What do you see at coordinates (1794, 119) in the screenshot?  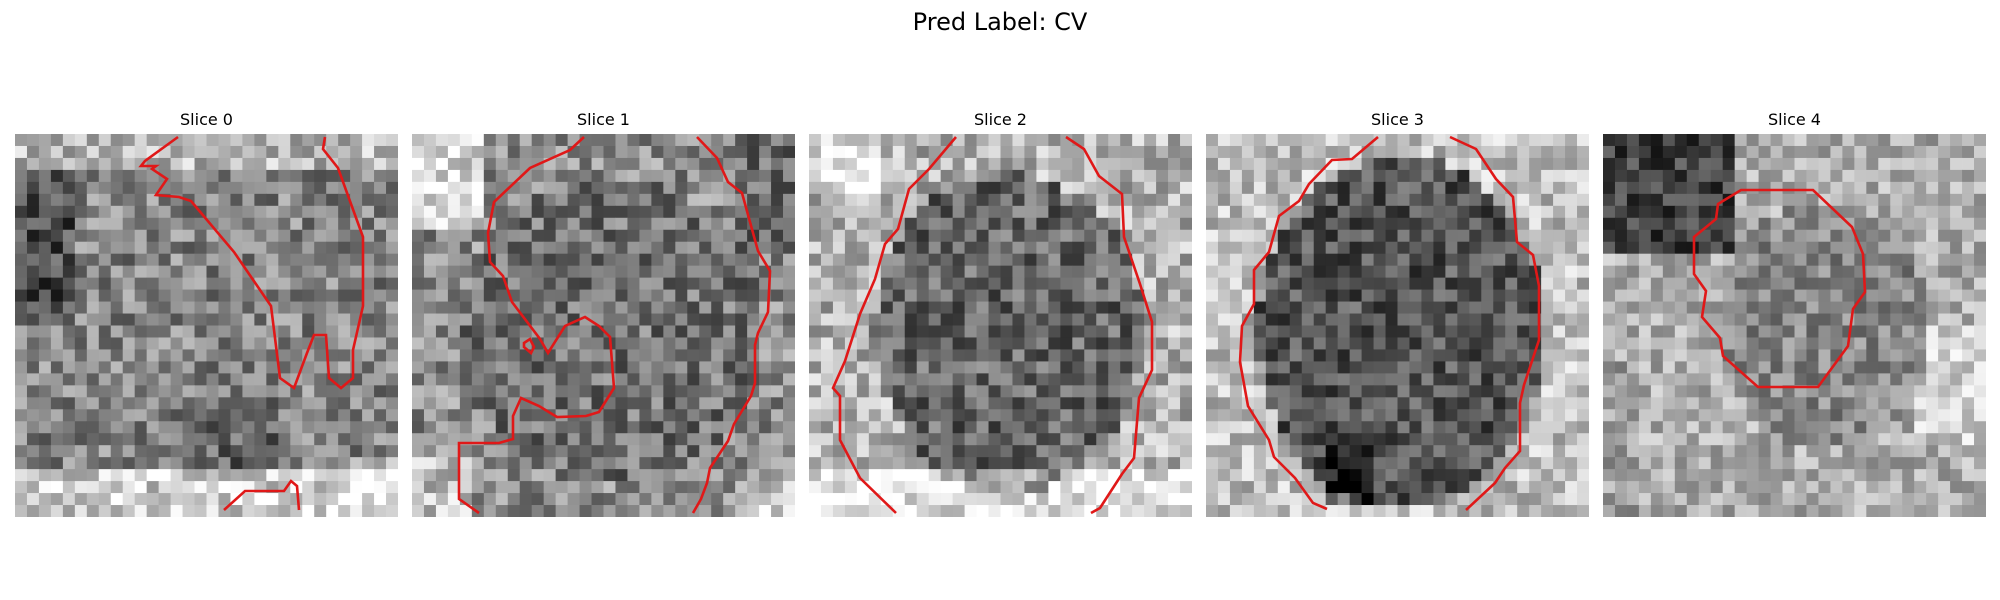 I see `slice-title-4: Slice 4` at bounding box center [1794, 119].